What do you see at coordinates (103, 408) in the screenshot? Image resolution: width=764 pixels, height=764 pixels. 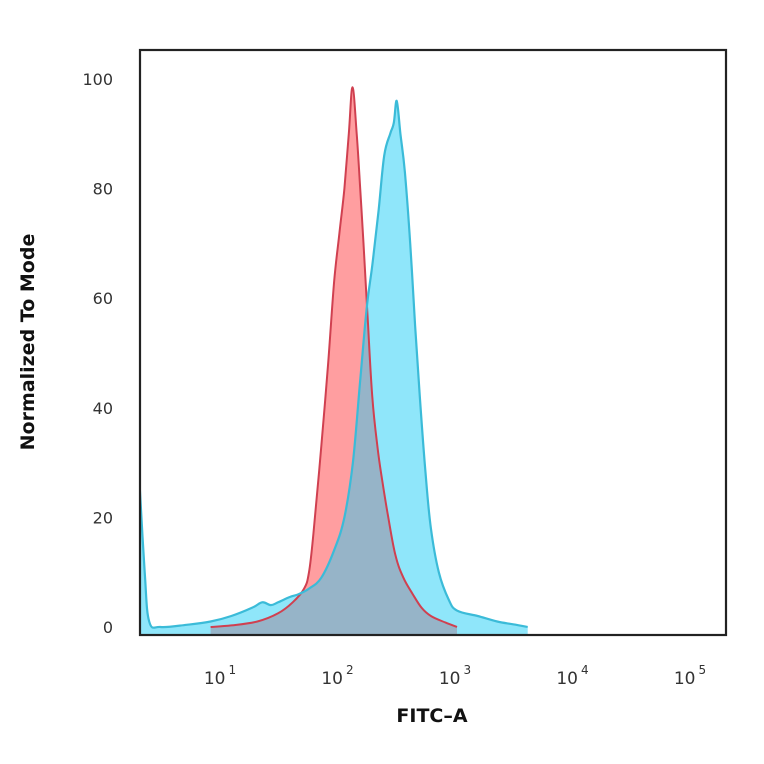 I see `y-tick-label: 40` at bounding box center [103, 408].